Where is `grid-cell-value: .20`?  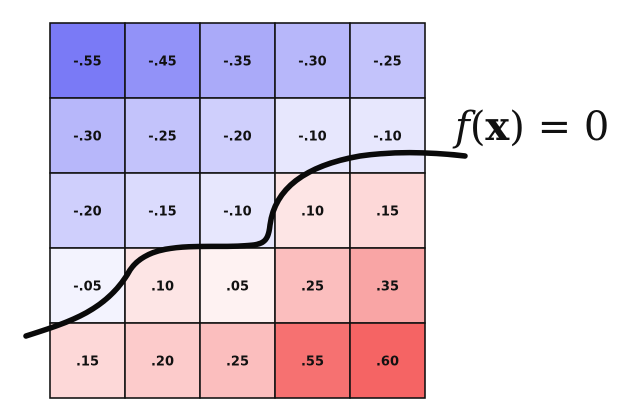
grid-cell-value: .20 is located at coordinates (162, 362).